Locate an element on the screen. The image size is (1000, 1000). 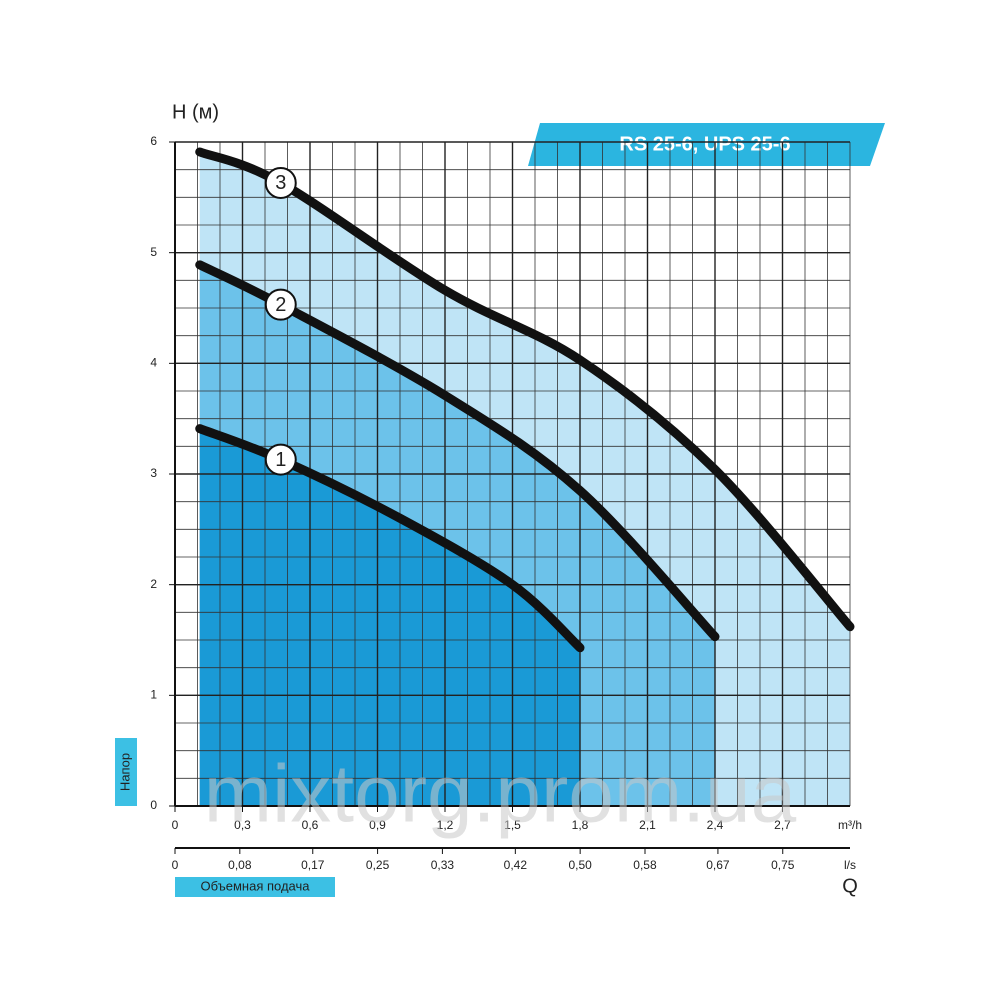
y-caption-box is located at coordinates (126, 772).